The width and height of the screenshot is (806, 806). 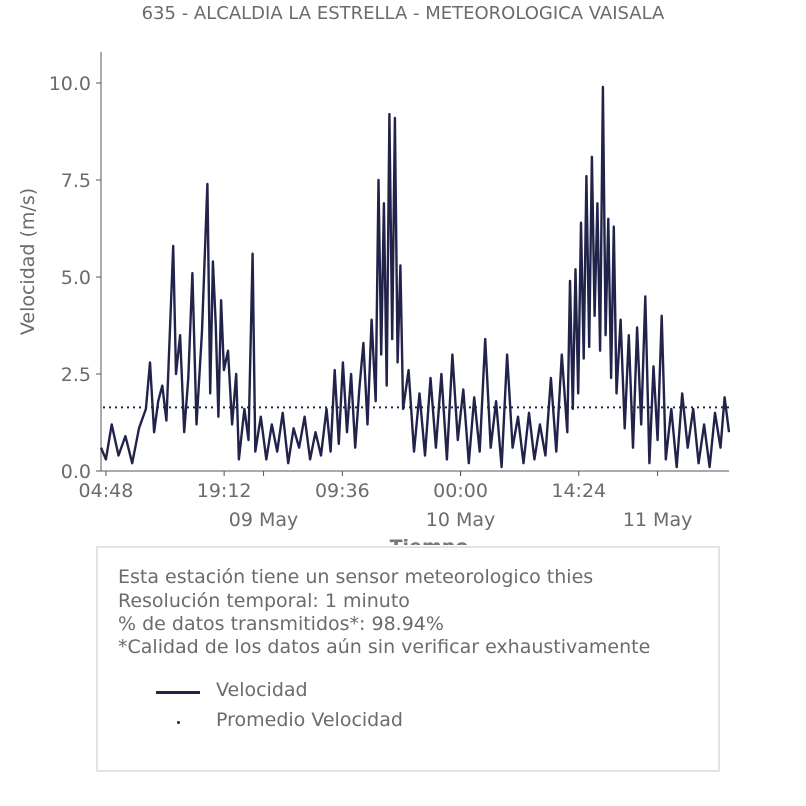 I want to click on y-tick-label: 0.0, so click(x=76, y=472).